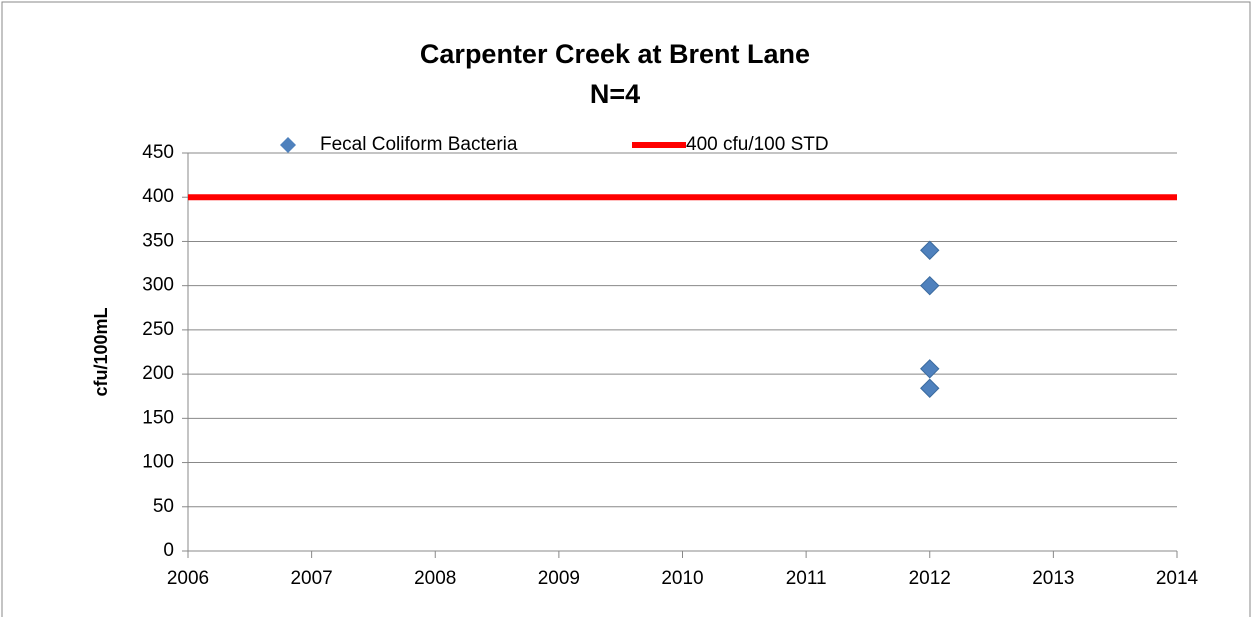  What do you see at coordinates (158, 196) in the screenshot?
I see `y-tick-label: 400` at bounding box center [158, 196].